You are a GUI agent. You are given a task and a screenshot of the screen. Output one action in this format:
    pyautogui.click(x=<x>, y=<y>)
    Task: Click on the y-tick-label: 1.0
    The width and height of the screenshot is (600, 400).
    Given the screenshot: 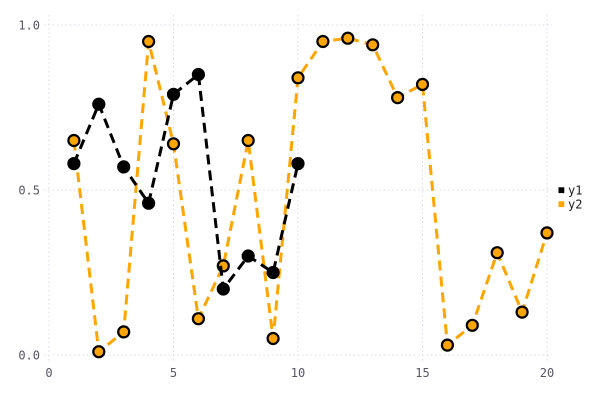 What is the action you would take?
    pyautogui.click(x=29, y=26)
    